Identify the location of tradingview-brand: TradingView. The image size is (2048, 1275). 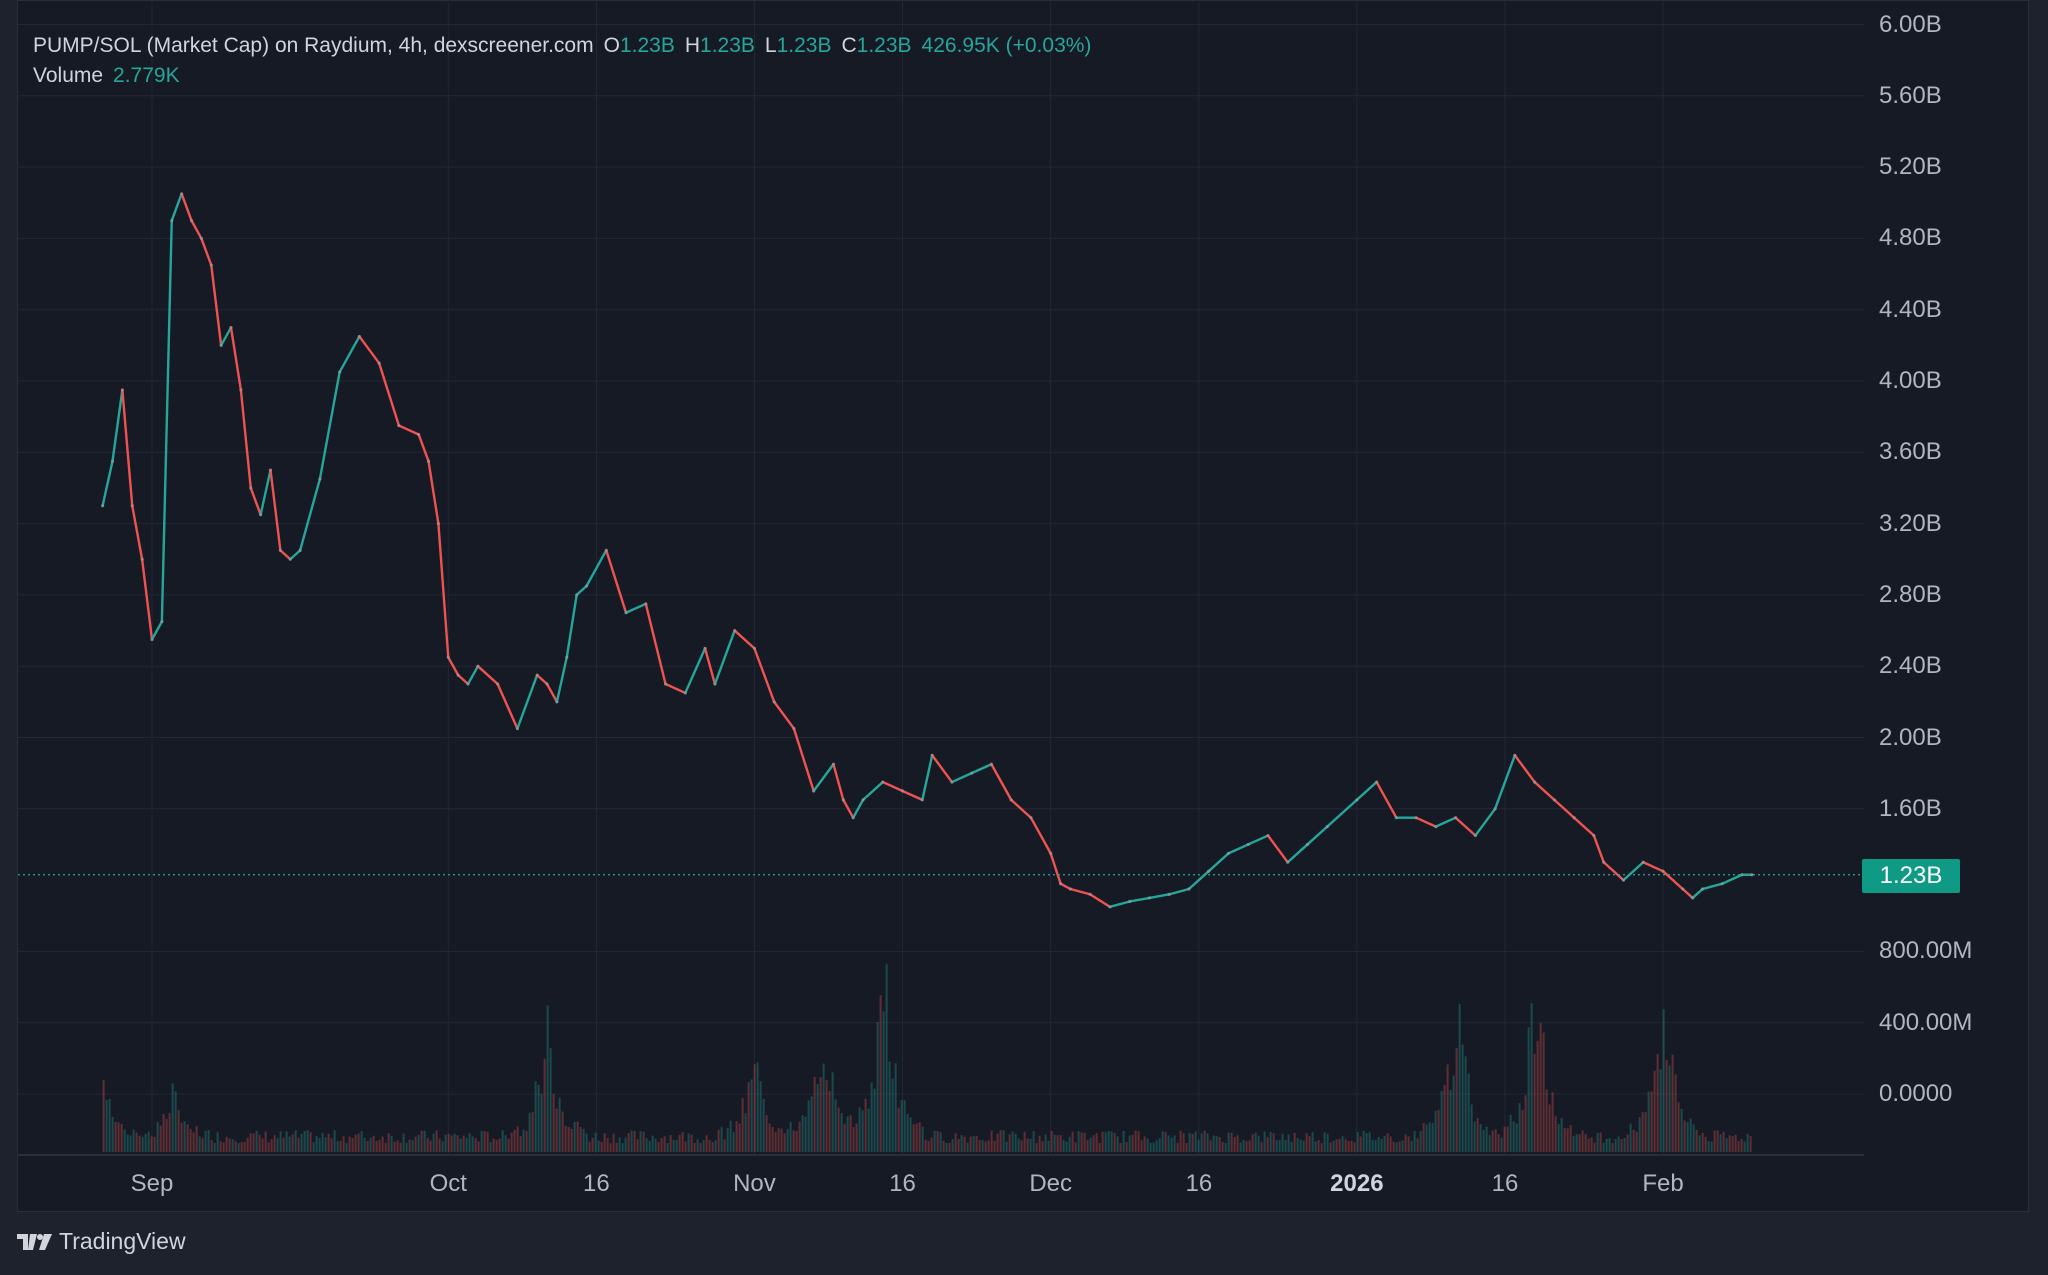
(101, 1241).